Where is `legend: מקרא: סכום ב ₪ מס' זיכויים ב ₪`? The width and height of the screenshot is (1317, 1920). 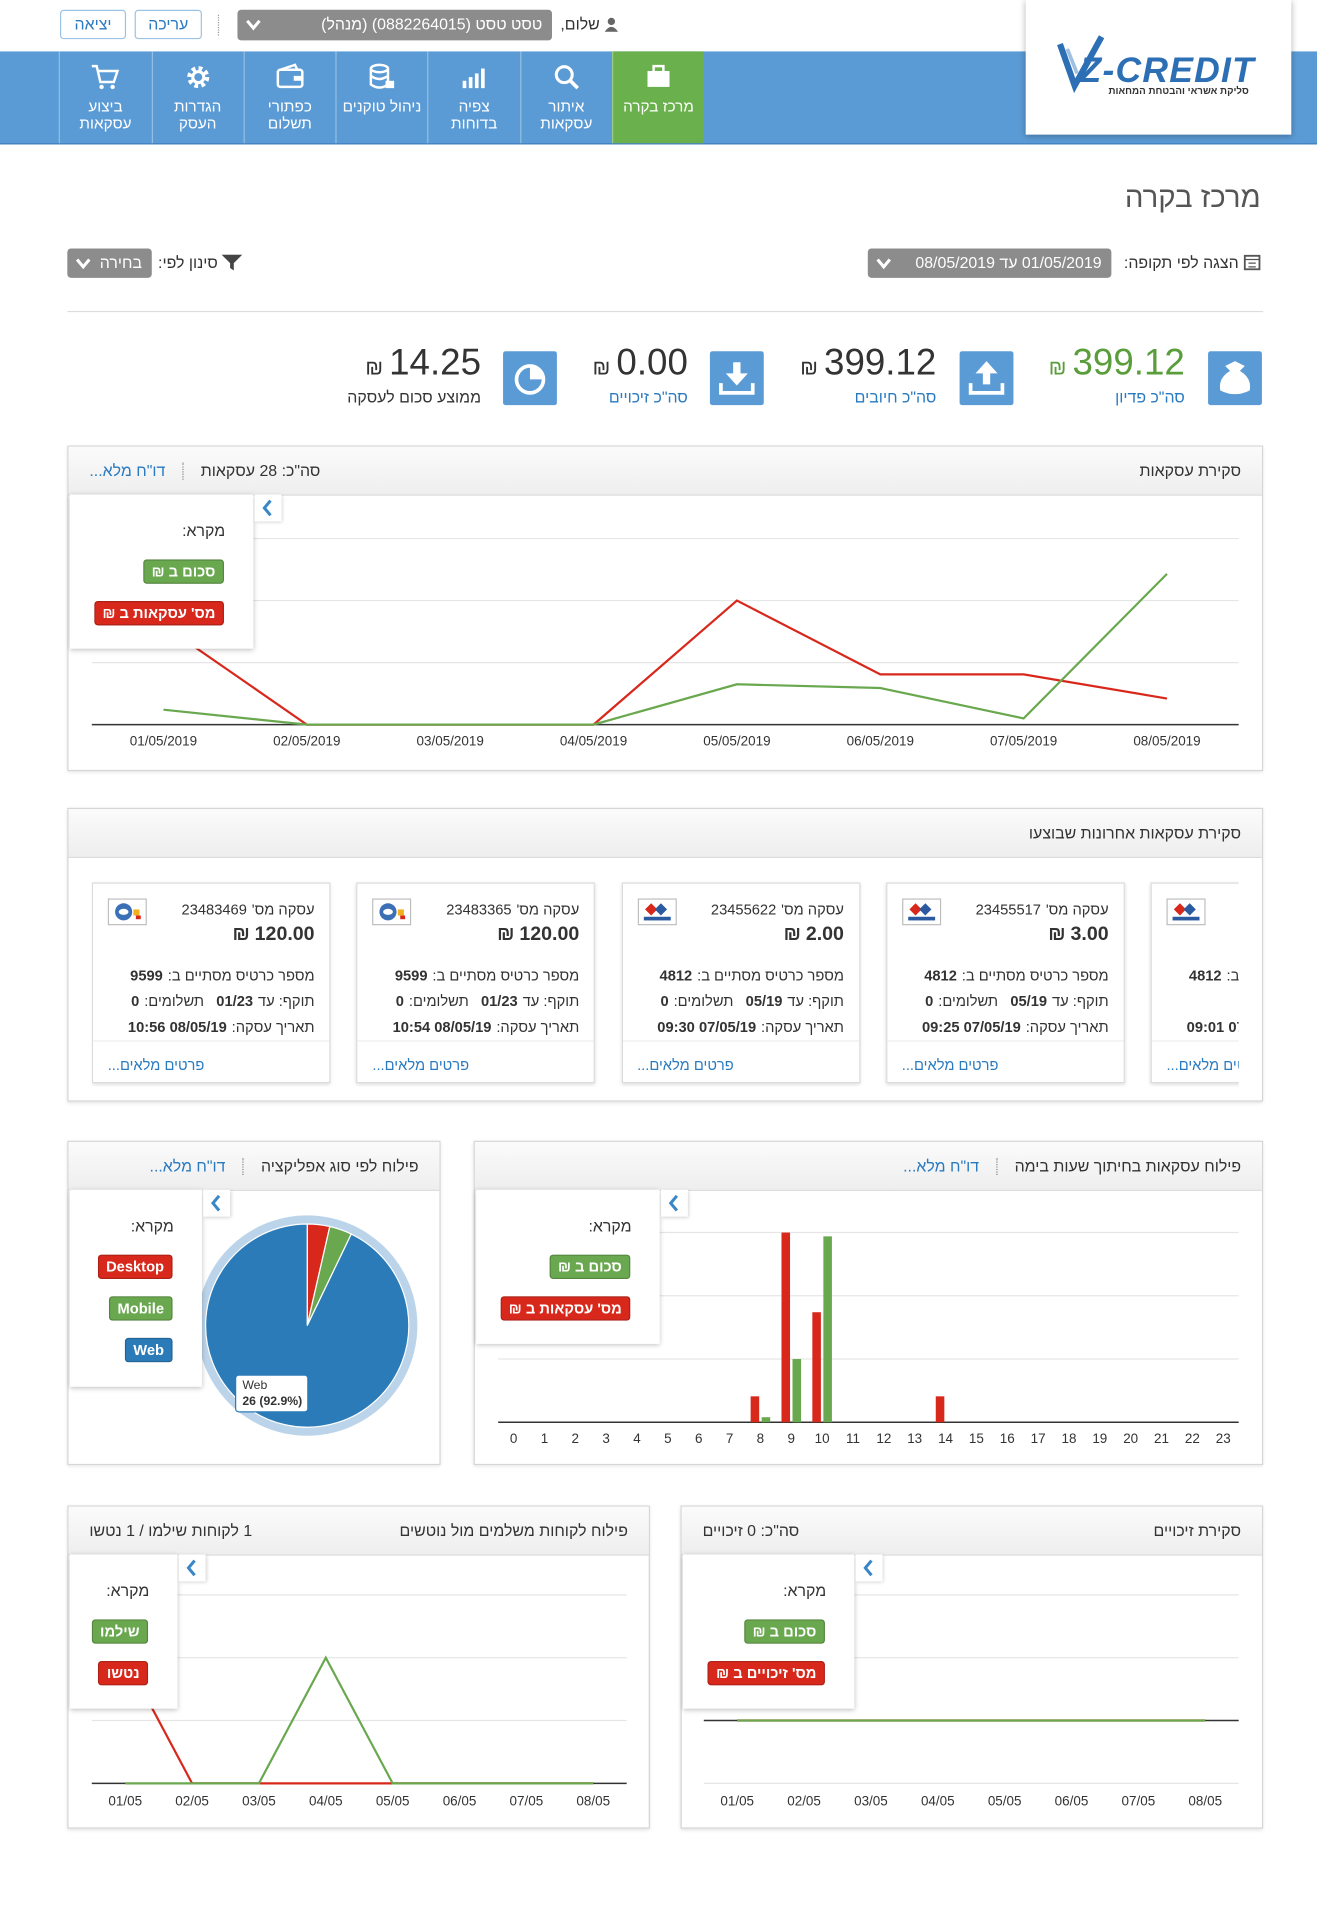
legend: מקרא: סכום ב ₪ מס' זיכויים ב ₪ is located at coordinates (768, 1631).